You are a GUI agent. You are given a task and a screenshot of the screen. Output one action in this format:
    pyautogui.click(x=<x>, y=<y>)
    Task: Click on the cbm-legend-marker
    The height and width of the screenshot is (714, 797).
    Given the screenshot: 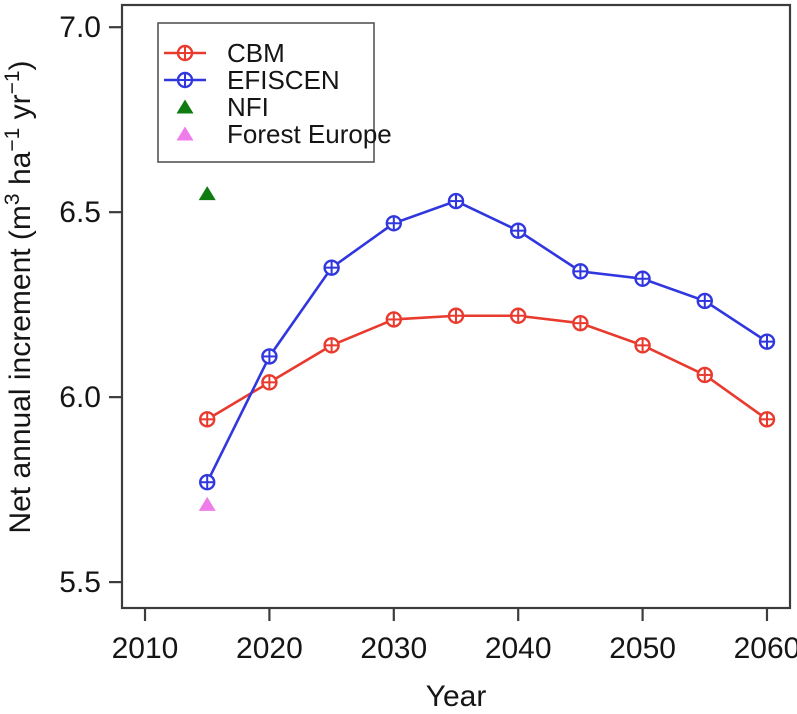 What is the action you would take?
    pyautogui.click(x=185, y=53)
    